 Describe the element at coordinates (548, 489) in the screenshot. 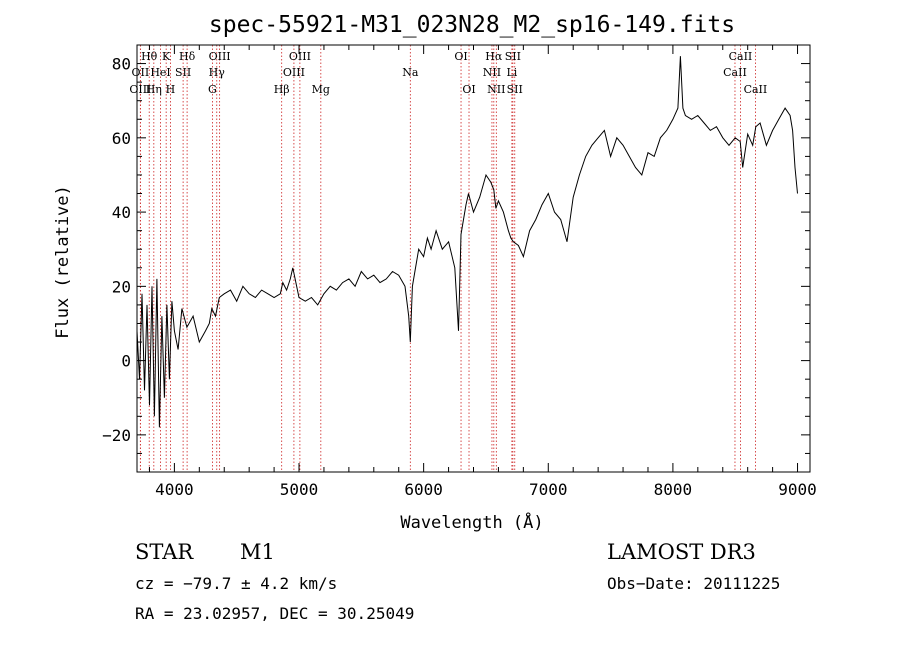

I see `x-tick-label: 7000` at that location.